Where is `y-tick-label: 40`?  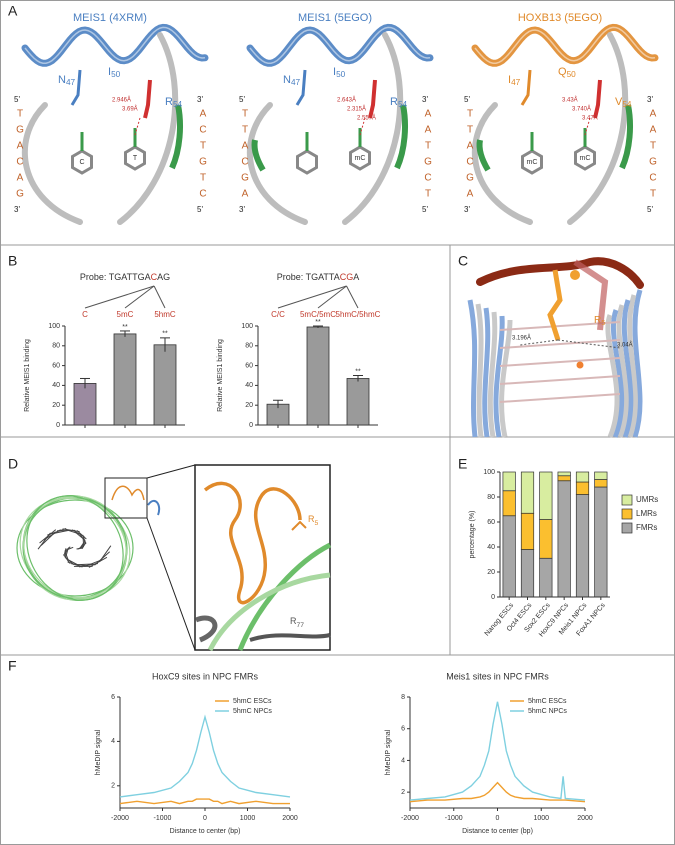
y-tick-label: 40 is located at coordinates (491, 547).